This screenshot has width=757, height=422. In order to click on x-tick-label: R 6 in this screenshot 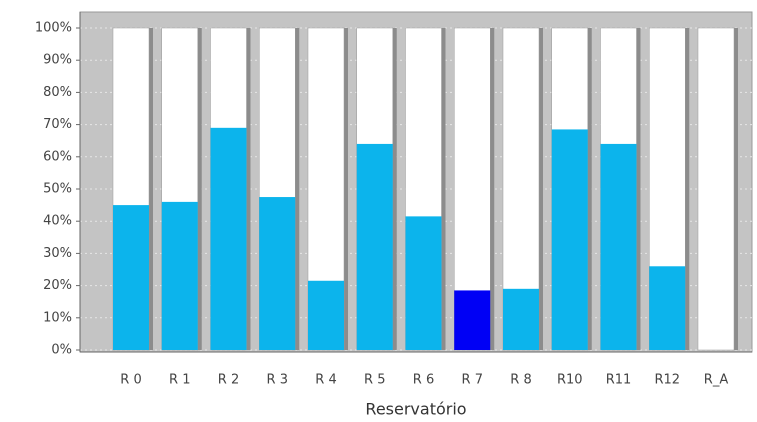, I will do `click(423, 380)`.